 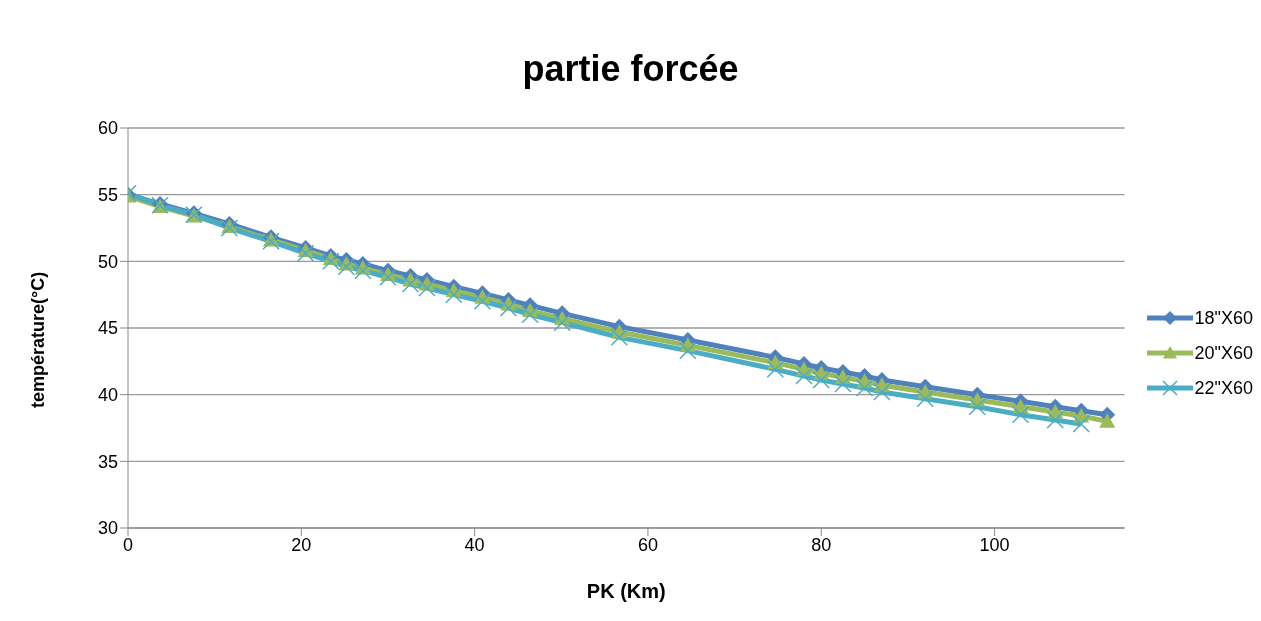 I want to click on legend-label: 18"X60, so click(x=1223, y=318).